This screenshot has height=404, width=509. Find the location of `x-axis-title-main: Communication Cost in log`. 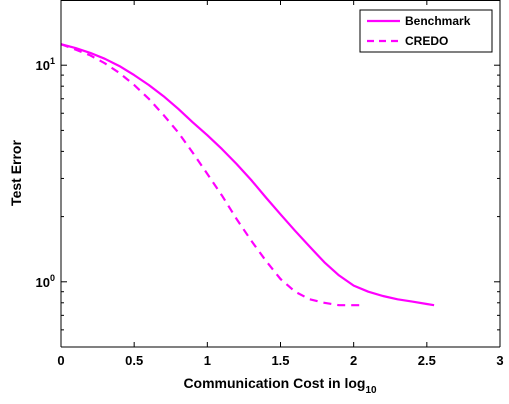

x-axis-title-main: Communication Cost in log is located at coordinates (274, 383).